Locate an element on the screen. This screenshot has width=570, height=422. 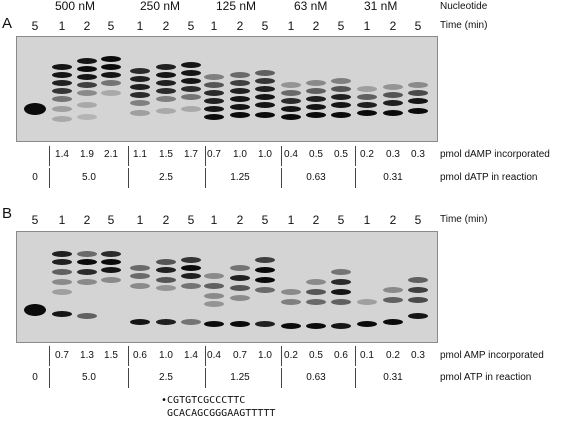
incorporated-value: 0.2 is located at coordinates (291, 355).